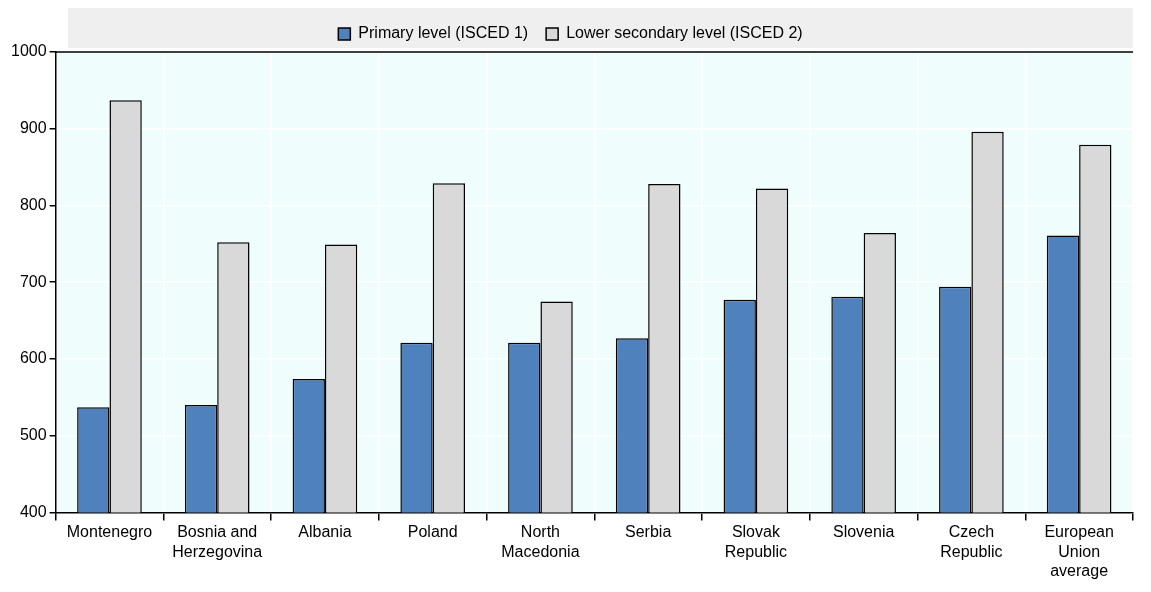 This screenshot has width=1151, height=592. I want to click on y-tick-label: 600, so click(33, 358).